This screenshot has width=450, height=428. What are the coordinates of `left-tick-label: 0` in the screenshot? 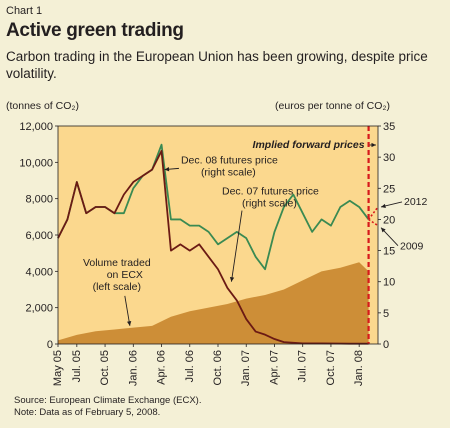 It's located at (50, 345).